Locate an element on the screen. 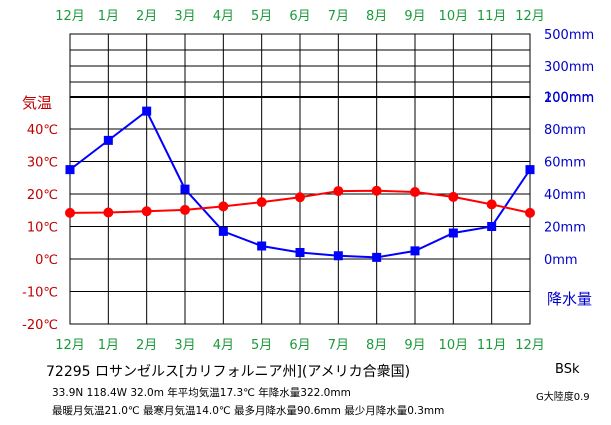 The height and width of the screenshot is (425, 611). station-header: 72295 ロサンゼルス[カリフォルニア州](アメリカ合衆国) is located at coordinates (228, 372).